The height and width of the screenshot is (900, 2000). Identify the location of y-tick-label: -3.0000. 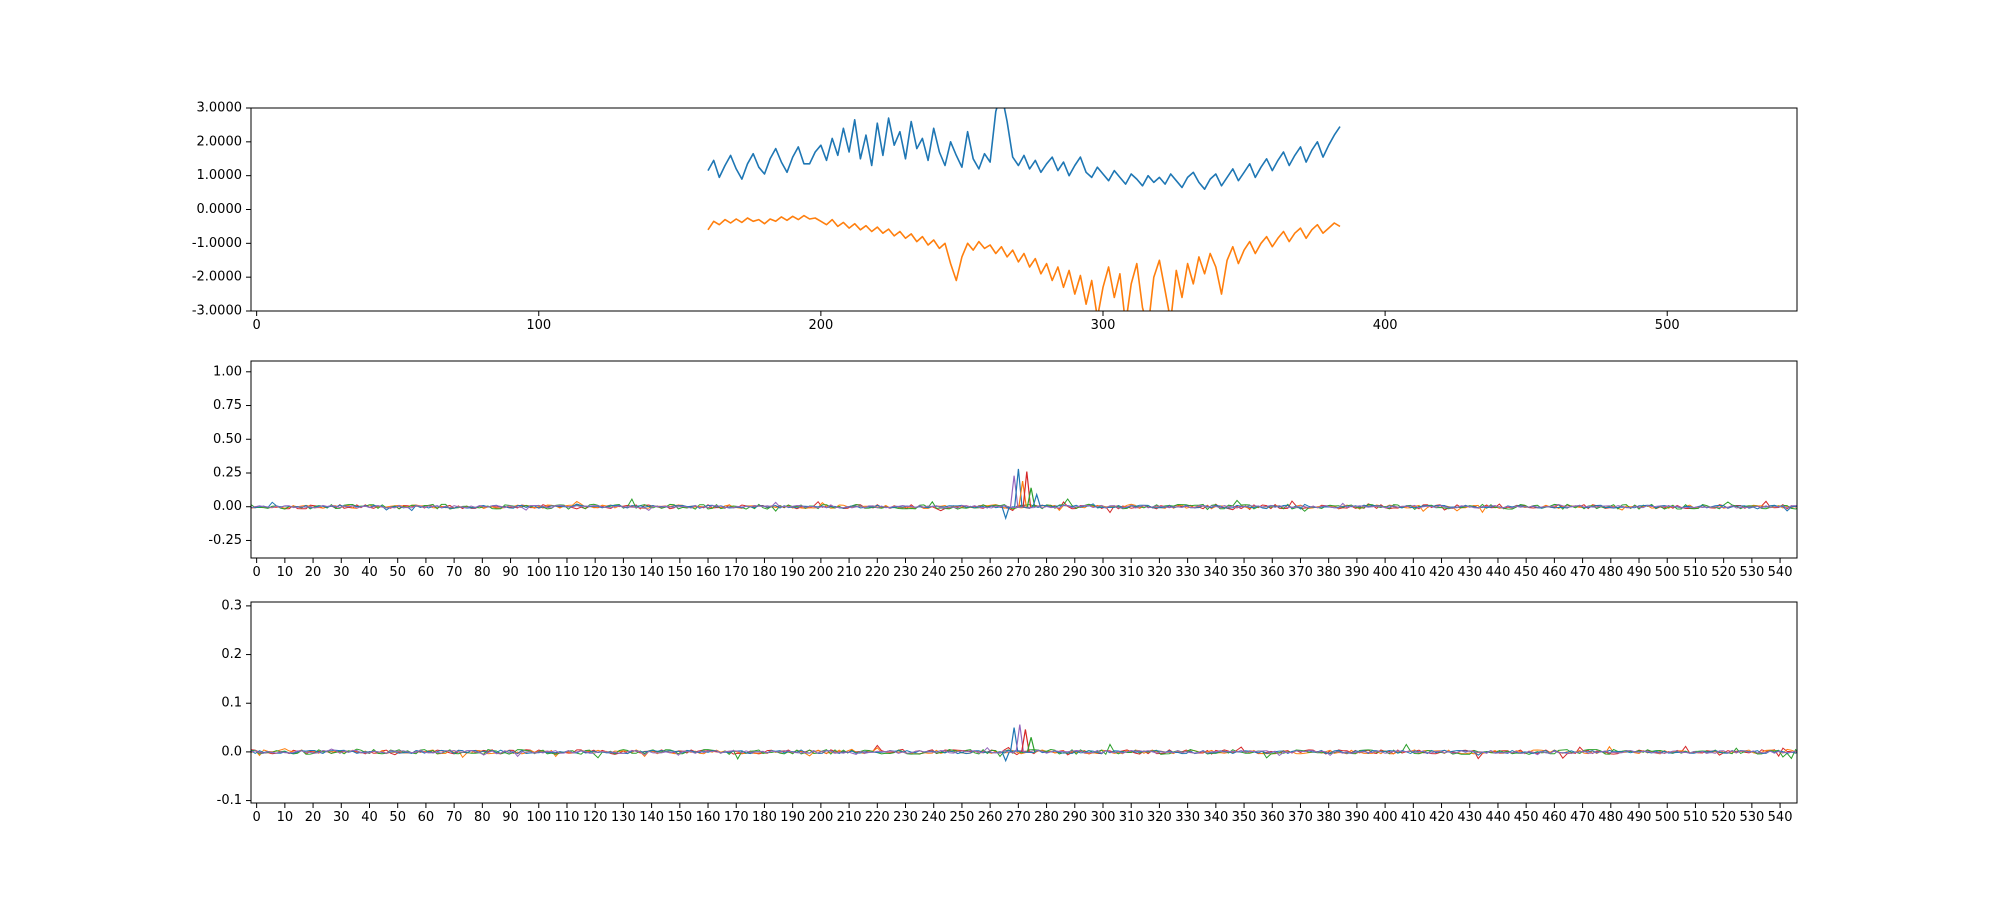
(217, 311).